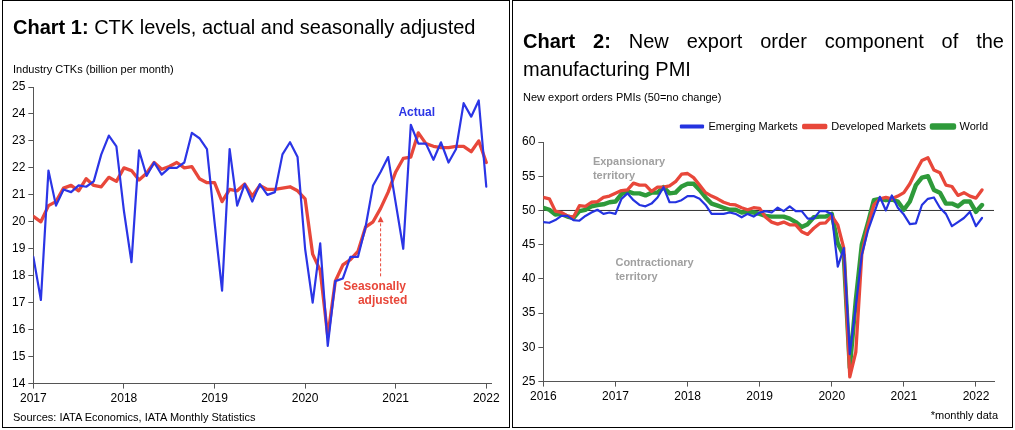 Image resolution: width=1015 pixels, height=430 pixels. I want to click on text: *monthly data, so click(964, 415).